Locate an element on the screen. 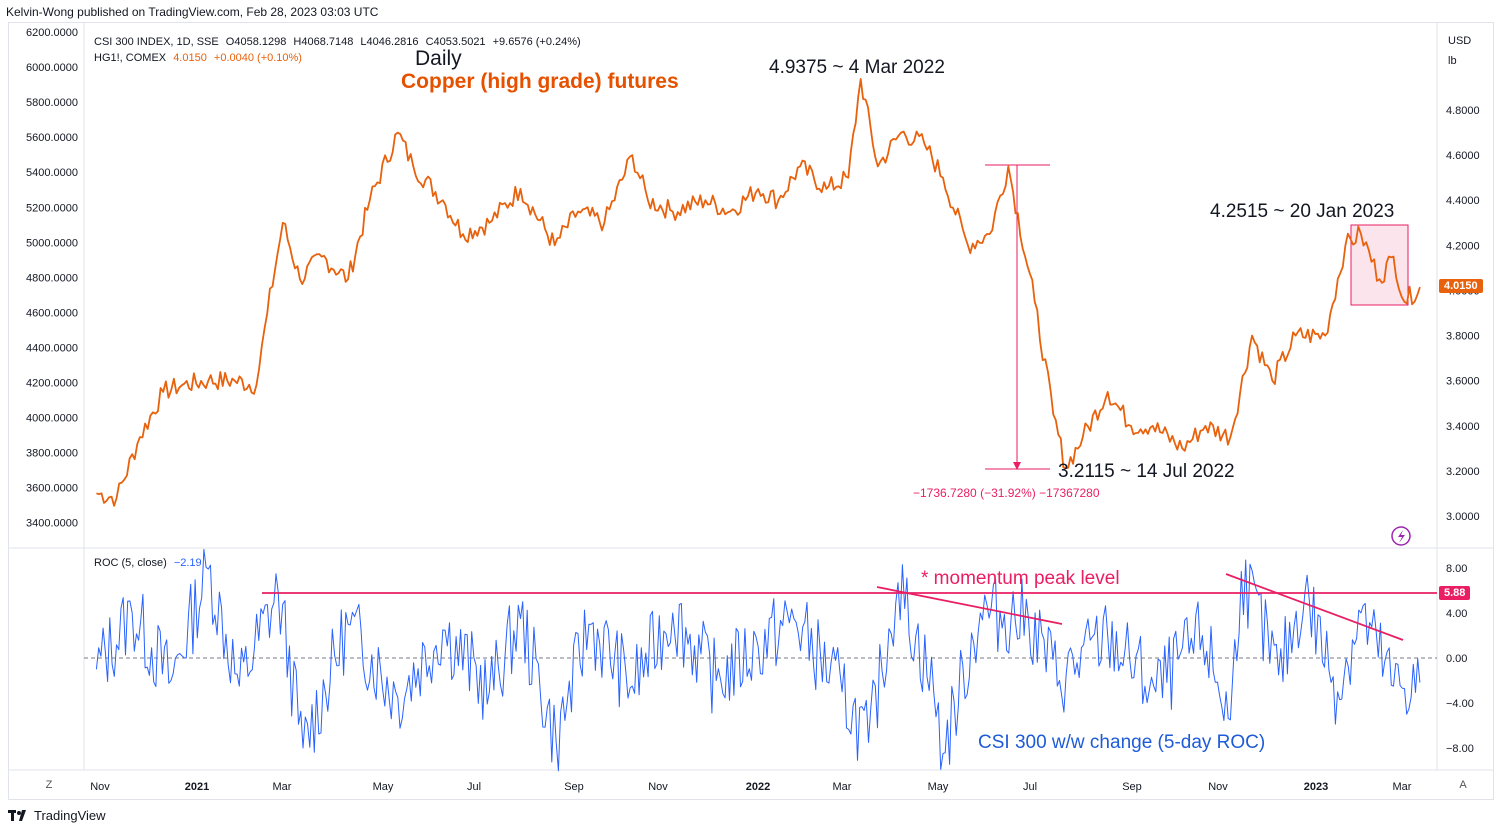 Image resolution: width=1502 pixels, height=835 pixels. measure-label: −1736.7280 (−31.92%) −17367280 is located at coordinates (1006, 493).